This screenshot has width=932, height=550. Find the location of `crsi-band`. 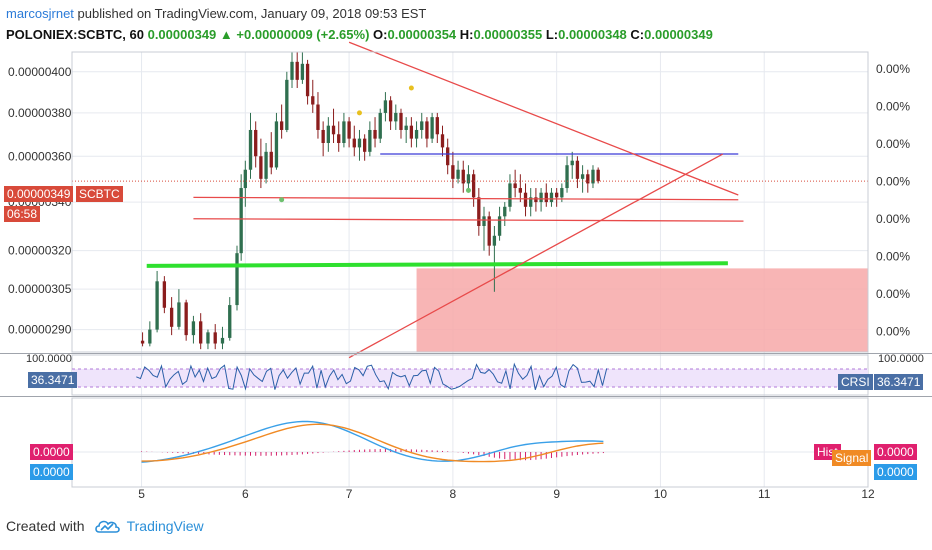

crsi-band is located at coordinates (470, 378).